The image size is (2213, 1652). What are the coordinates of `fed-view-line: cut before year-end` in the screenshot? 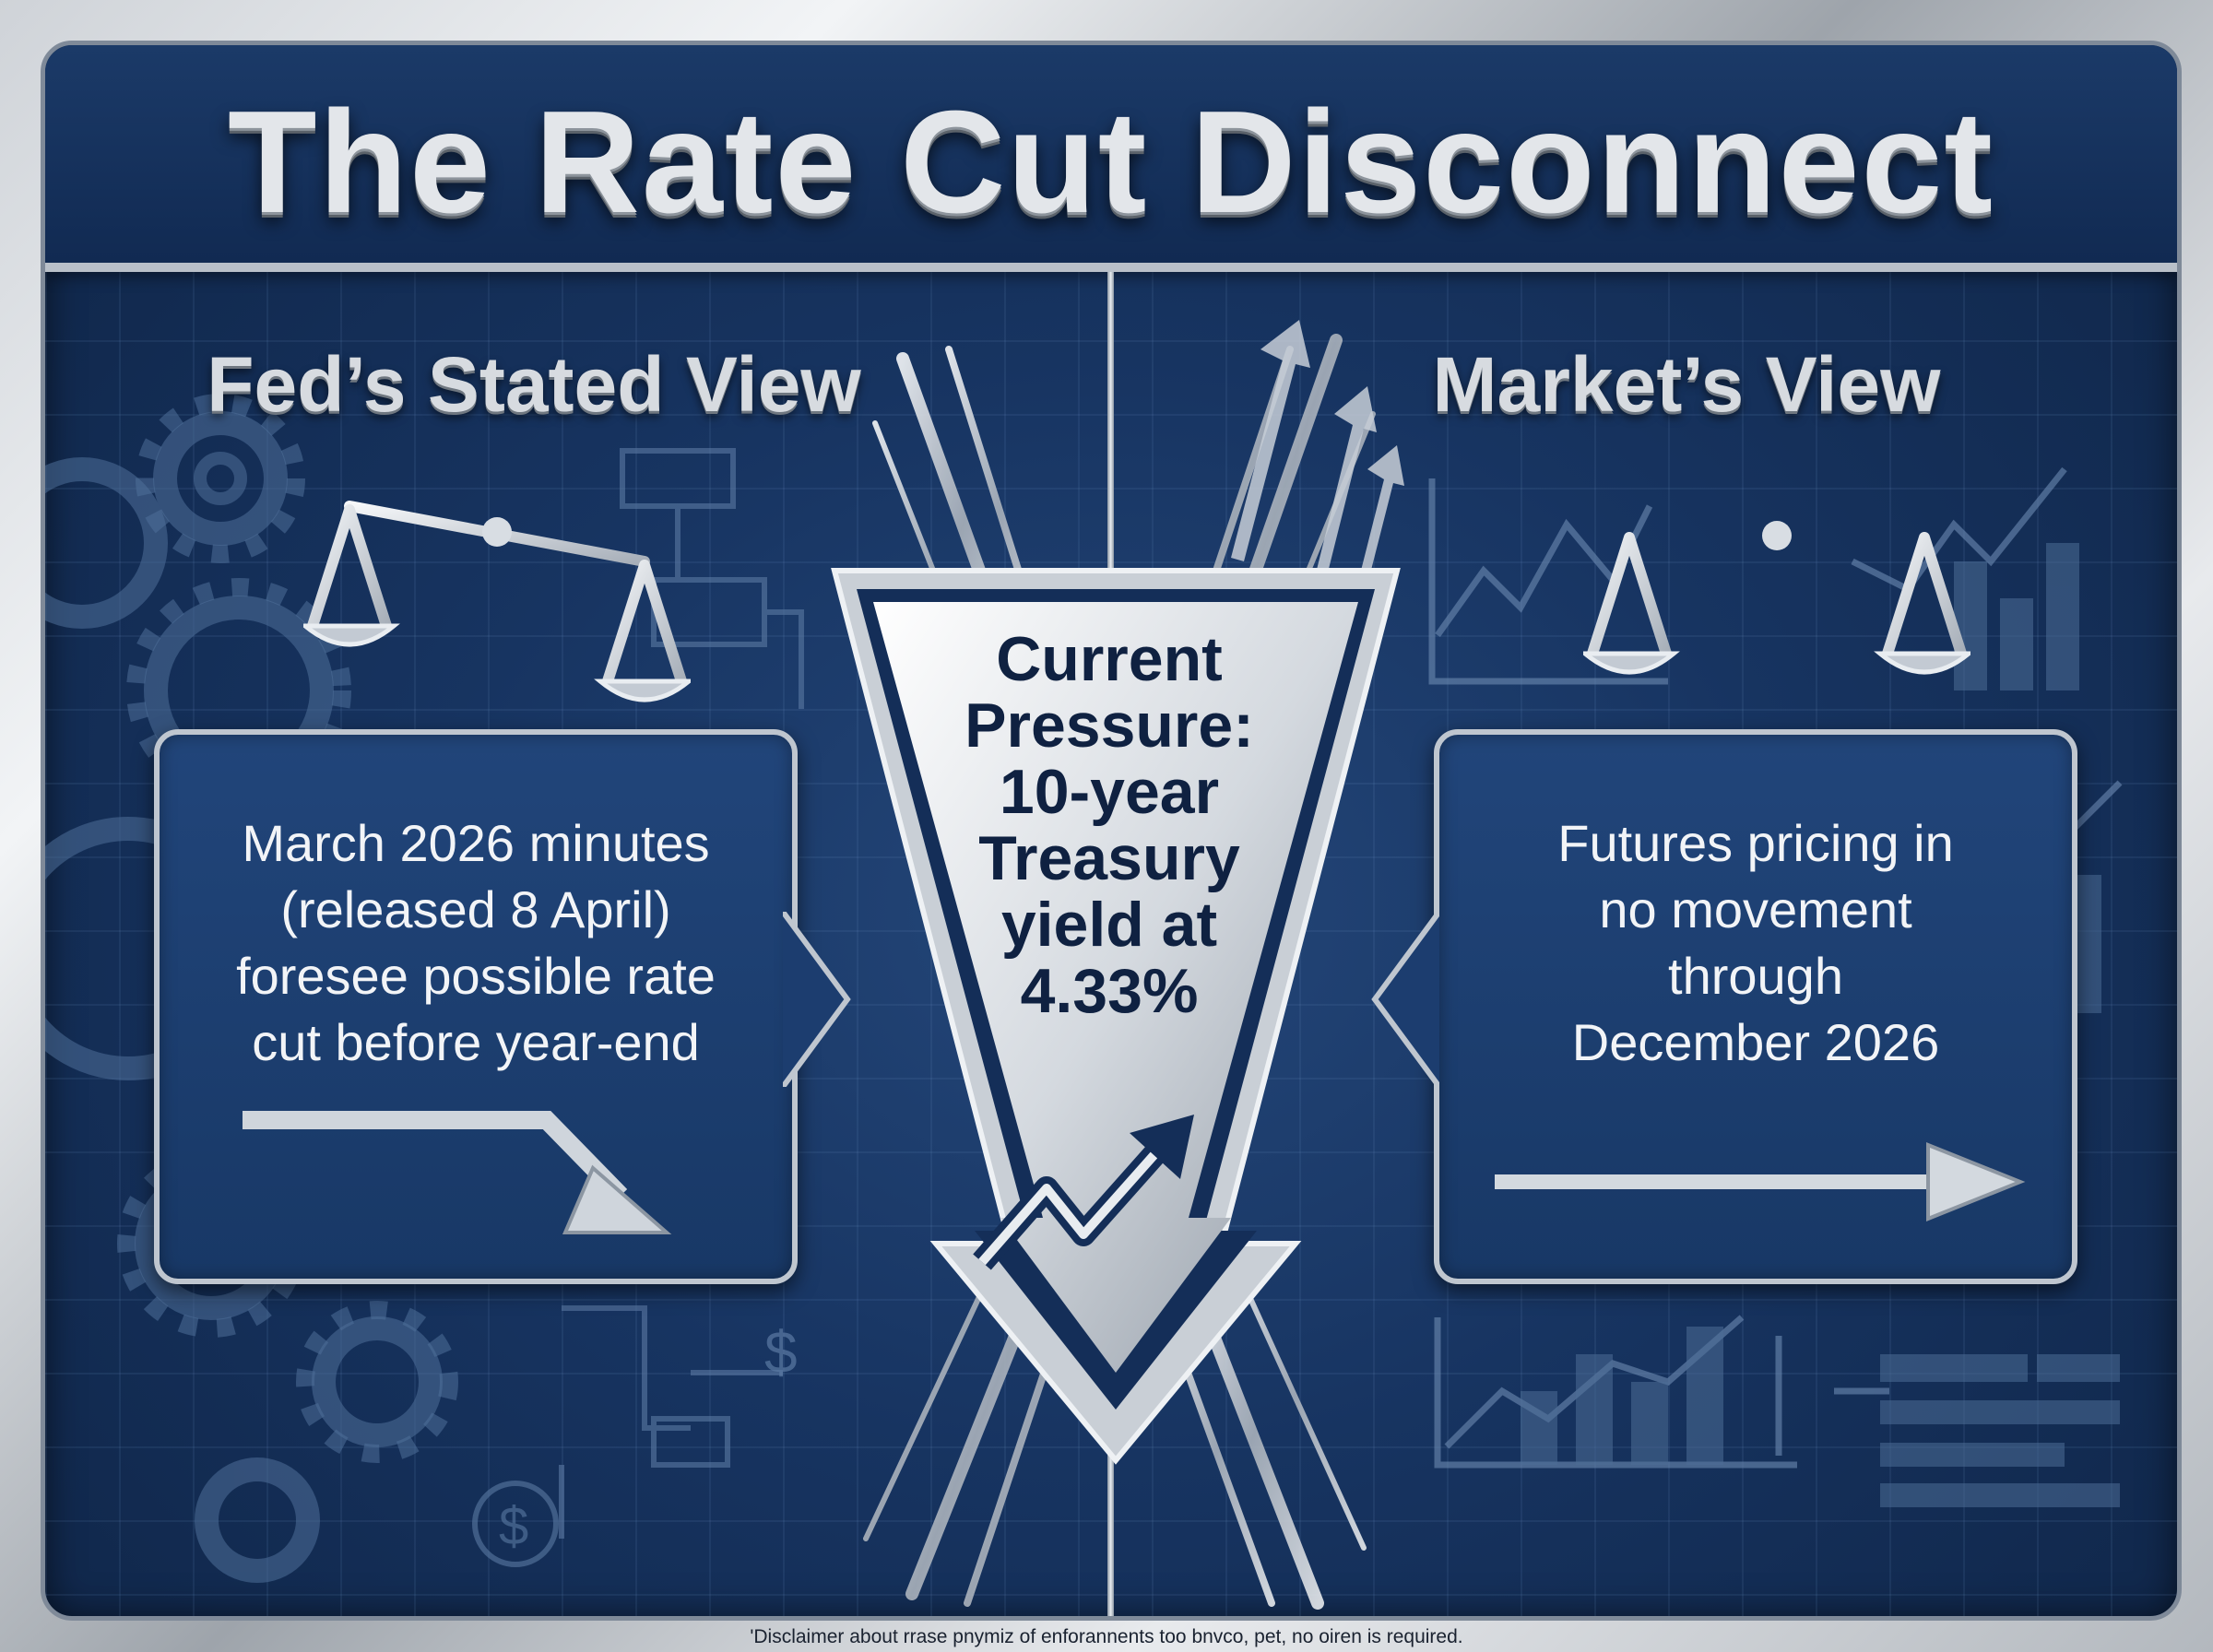 It's located at (476, 1042).